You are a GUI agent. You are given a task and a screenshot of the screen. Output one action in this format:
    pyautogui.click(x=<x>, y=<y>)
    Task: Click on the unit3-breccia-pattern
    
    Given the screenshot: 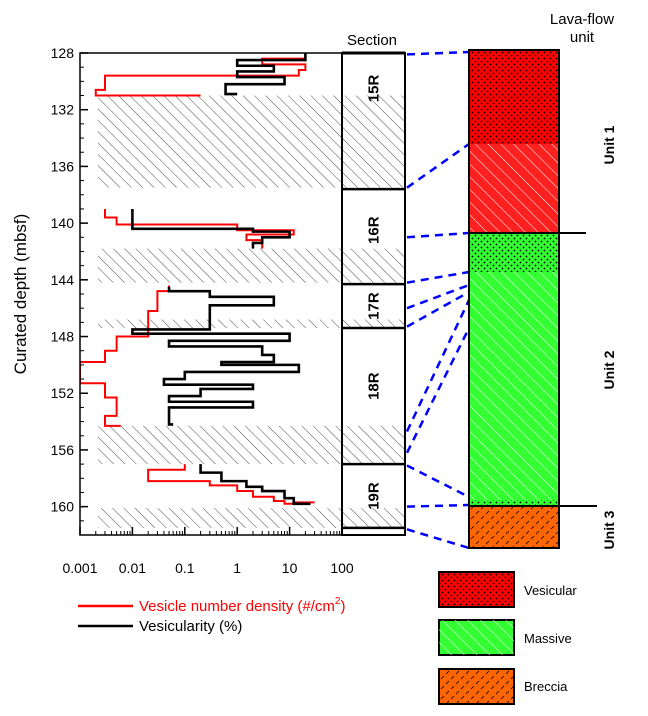 What is the action you would take?
    pyautogui.click(x=514, y=527)
    